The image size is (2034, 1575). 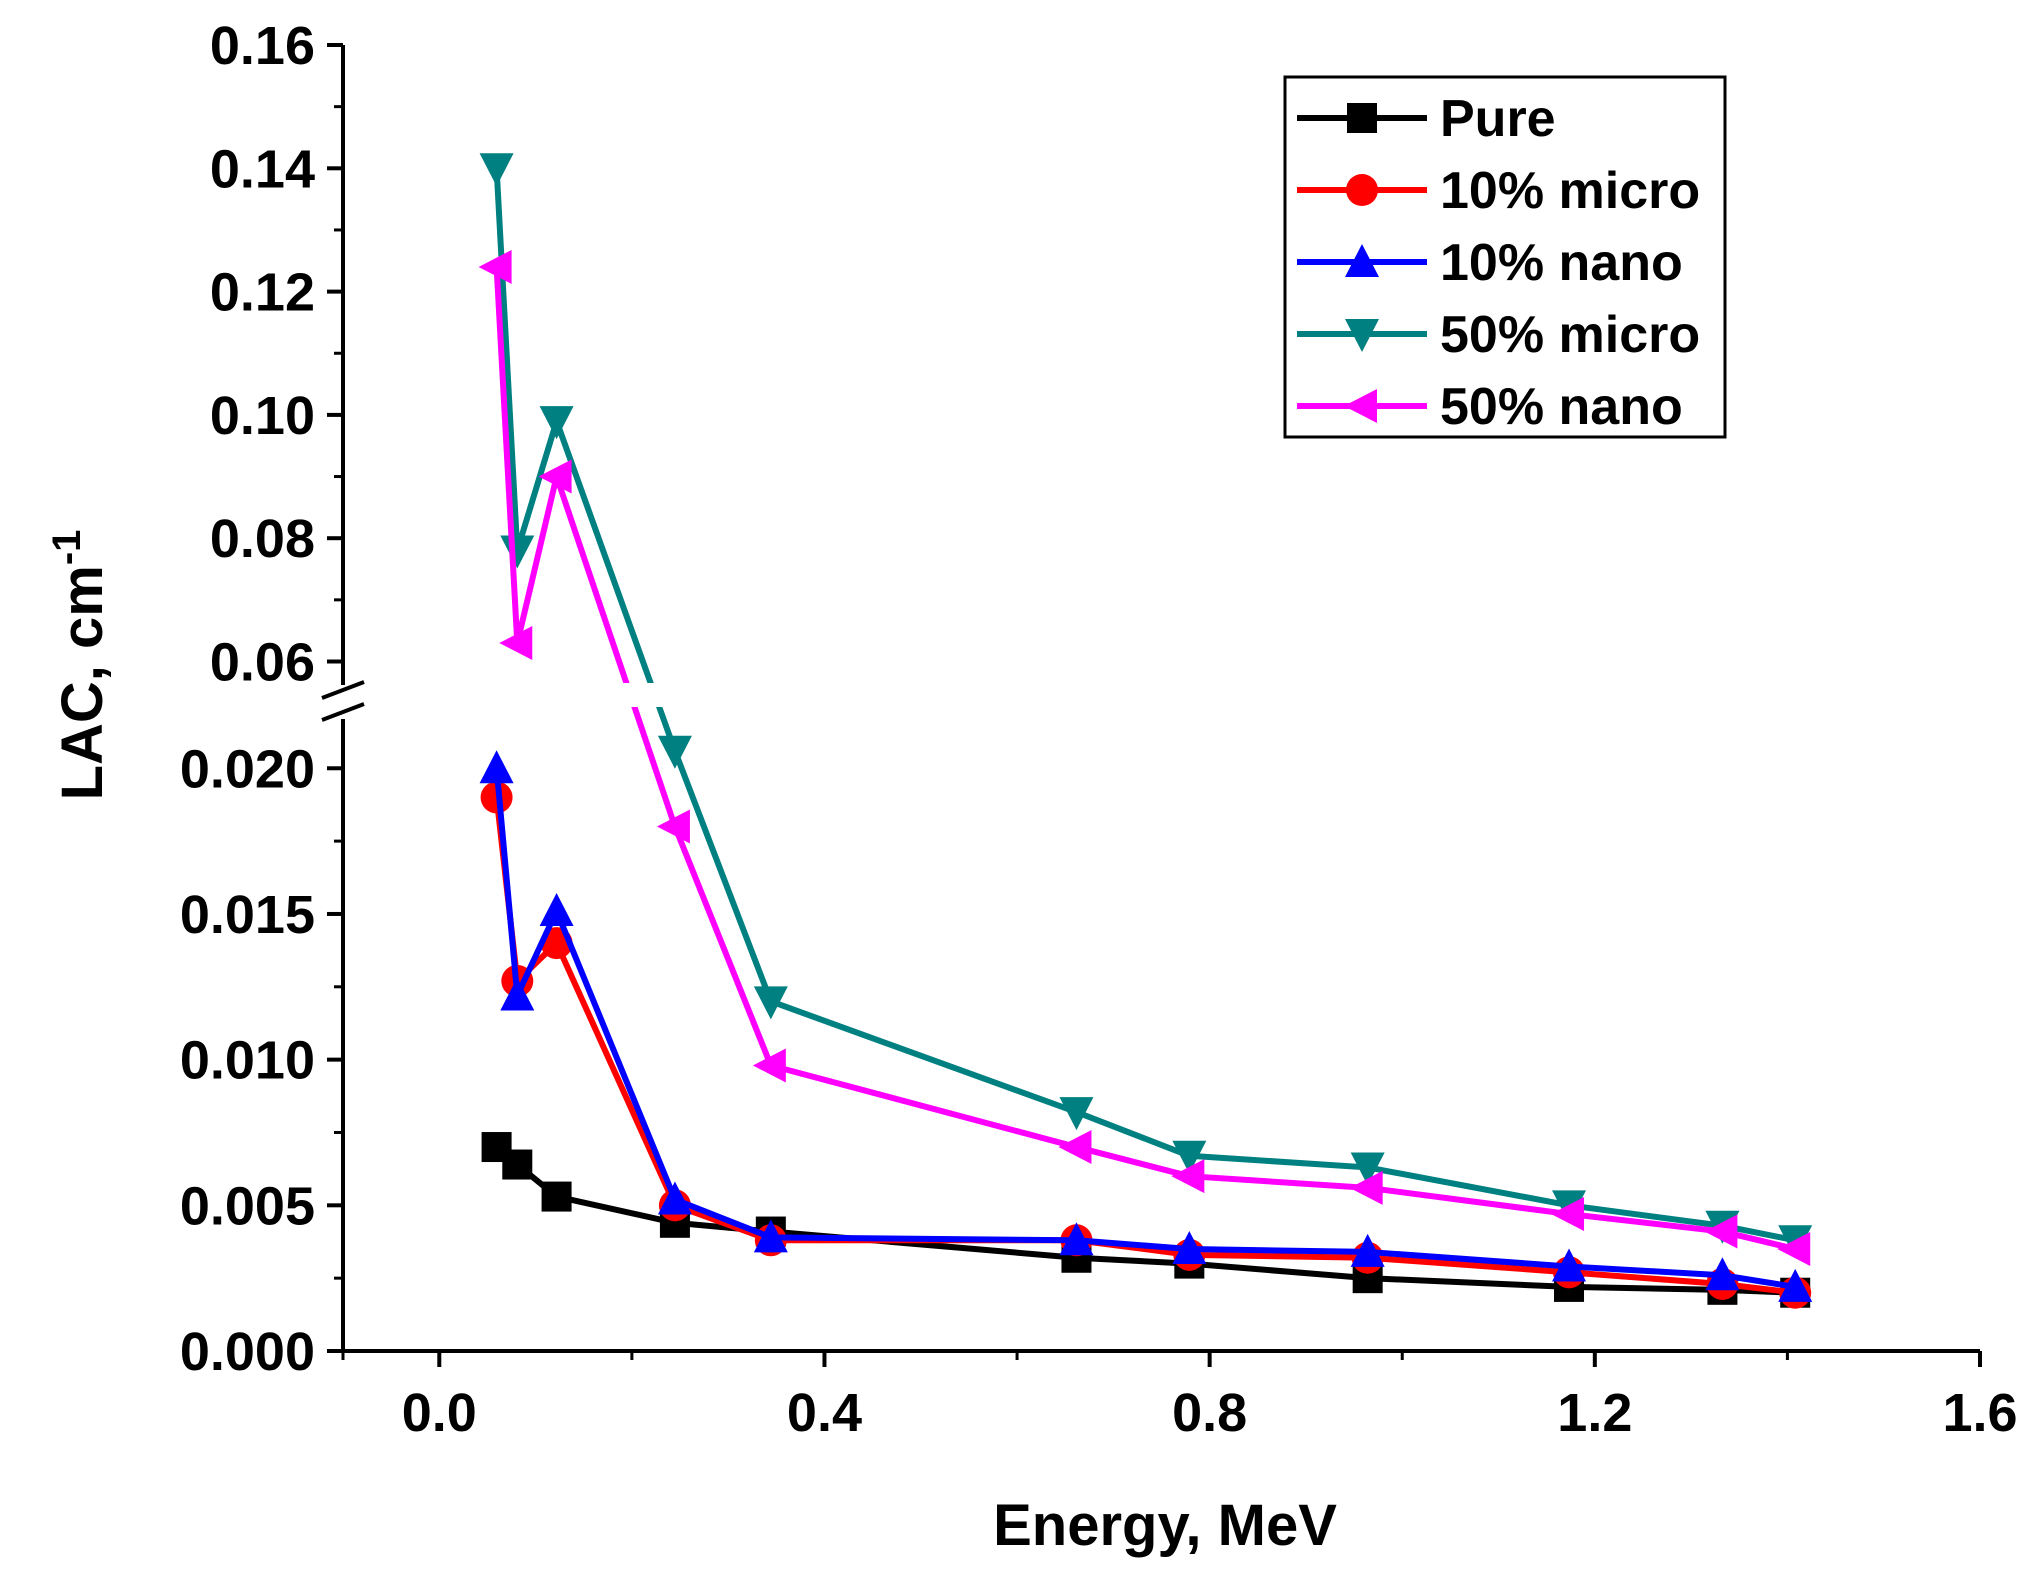 What do you see at coordinates (262, 416) in the screenshot?
I see `y-tick-label-upper: 0.10` at bounding box center [262, 416].